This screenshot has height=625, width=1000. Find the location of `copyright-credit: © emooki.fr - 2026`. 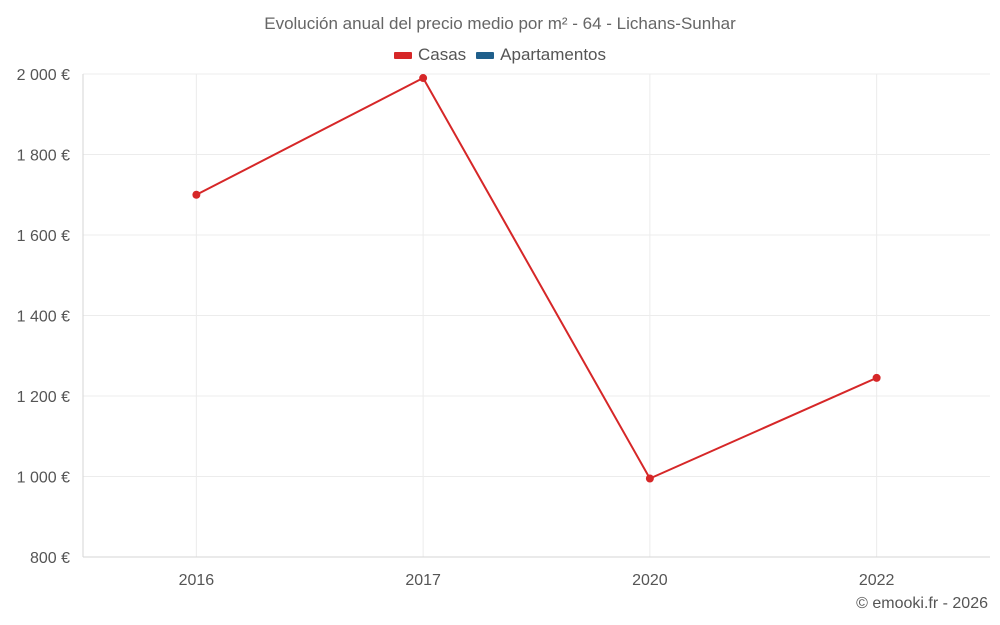

copyright-credit: © emooki.fr - 2026 is located at coordinates (922, 603).